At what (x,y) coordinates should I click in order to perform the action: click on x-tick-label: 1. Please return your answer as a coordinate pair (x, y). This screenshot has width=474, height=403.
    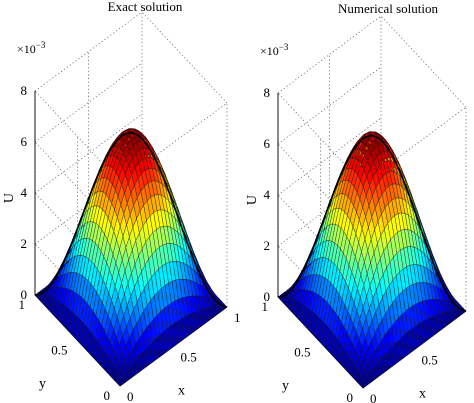
    Looking at the image, I should click on (237, 317).